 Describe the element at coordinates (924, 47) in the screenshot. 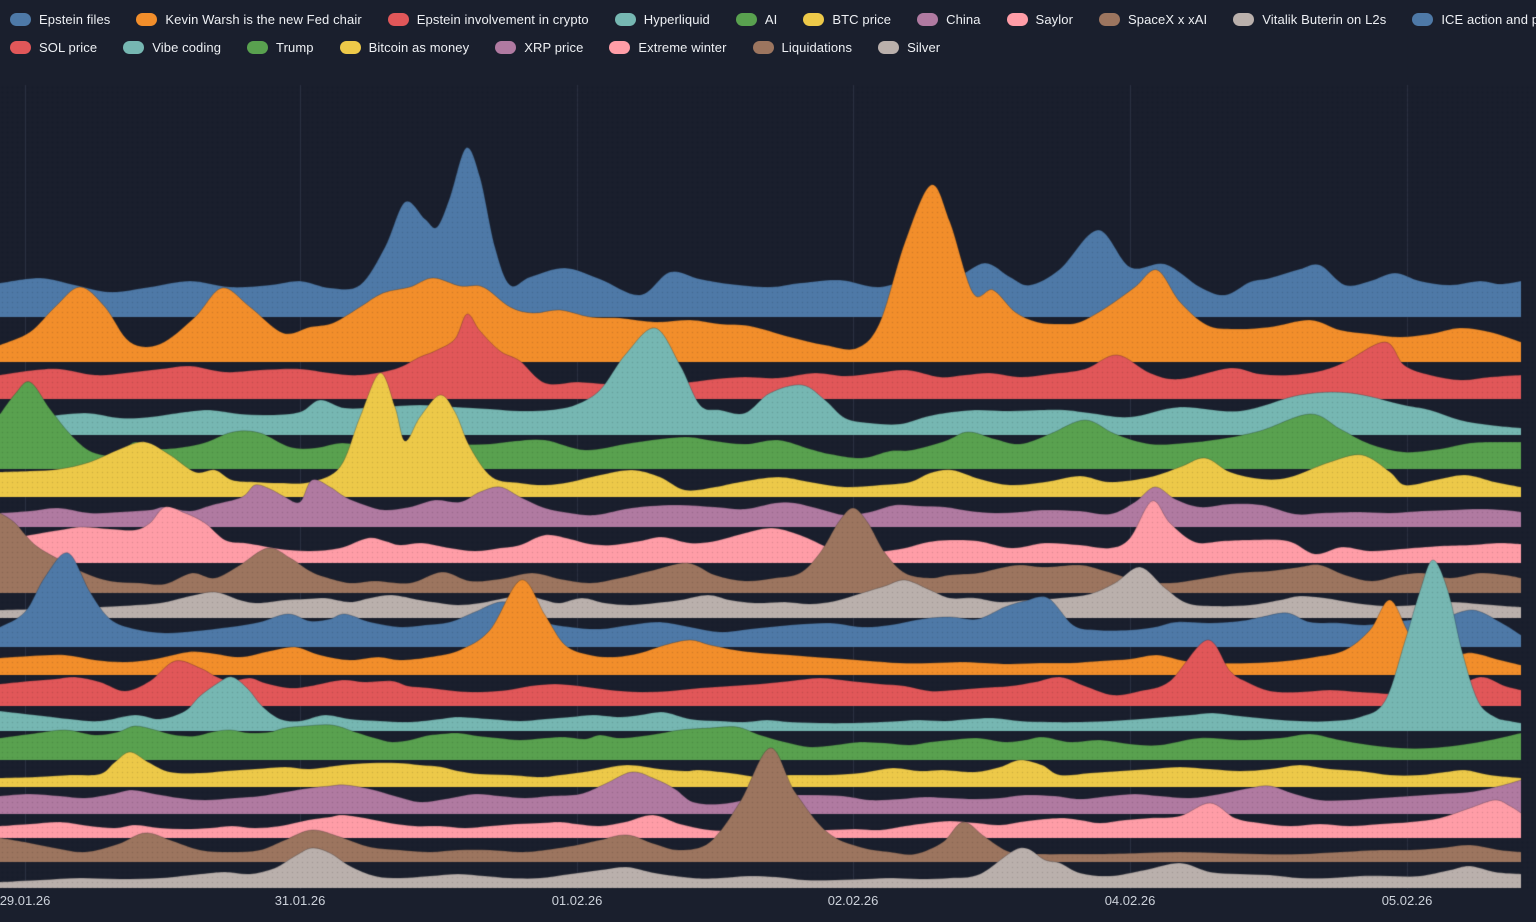

I see `legend-item-label: Silver` at that location.